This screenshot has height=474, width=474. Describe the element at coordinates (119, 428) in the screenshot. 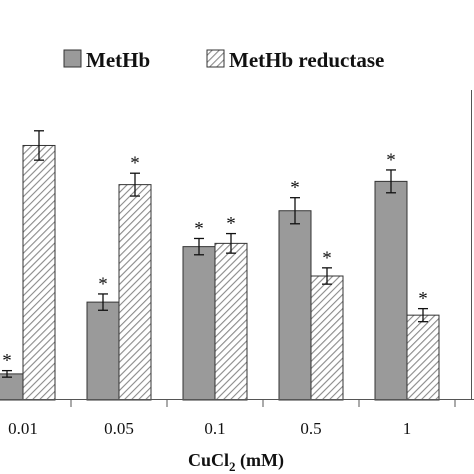

I see `x-tick-label-1: 0.05` at that location.